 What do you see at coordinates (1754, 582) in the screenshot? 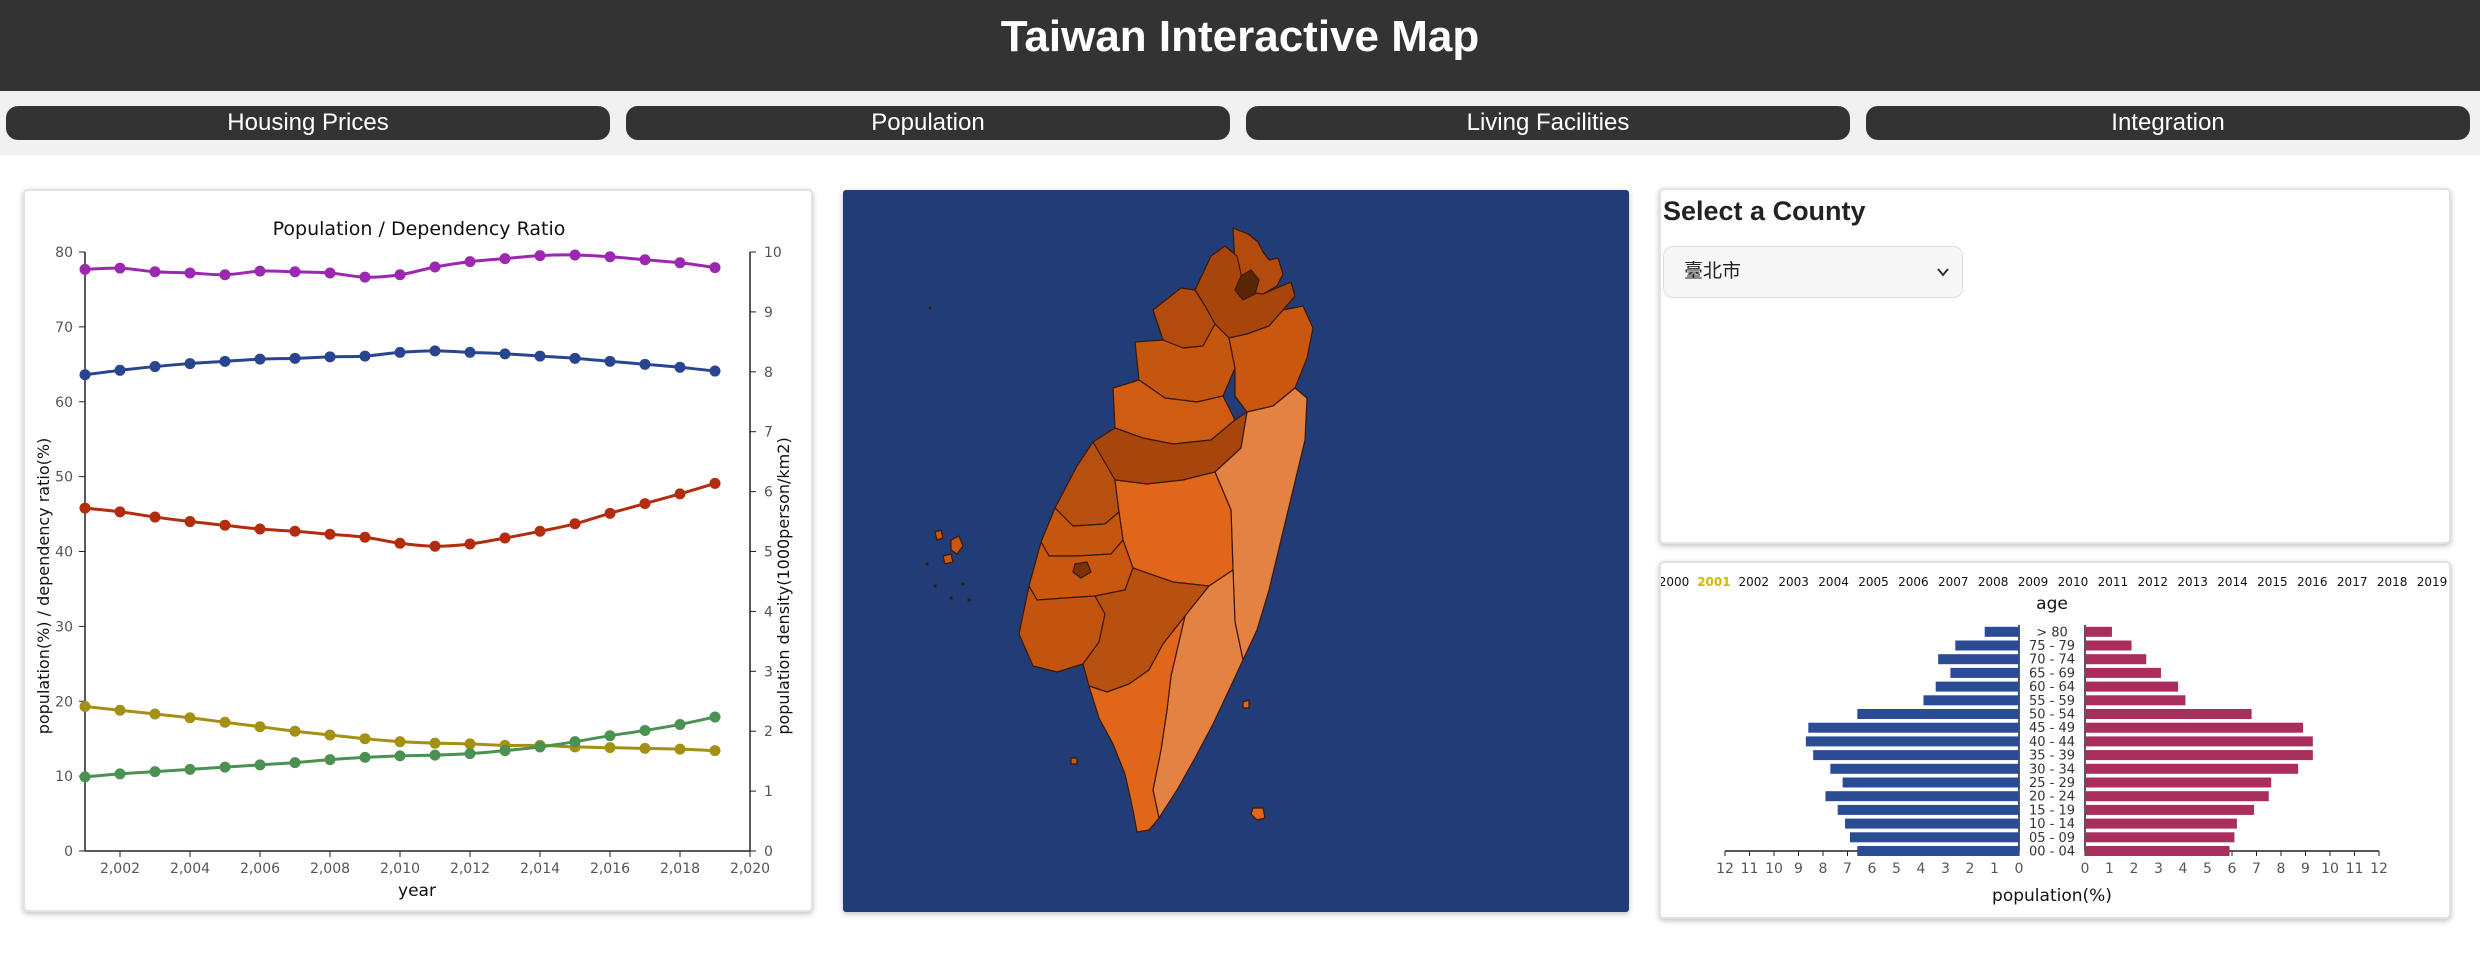
I see `year-option-2002: 2002` at bounding box center [1754, 582].